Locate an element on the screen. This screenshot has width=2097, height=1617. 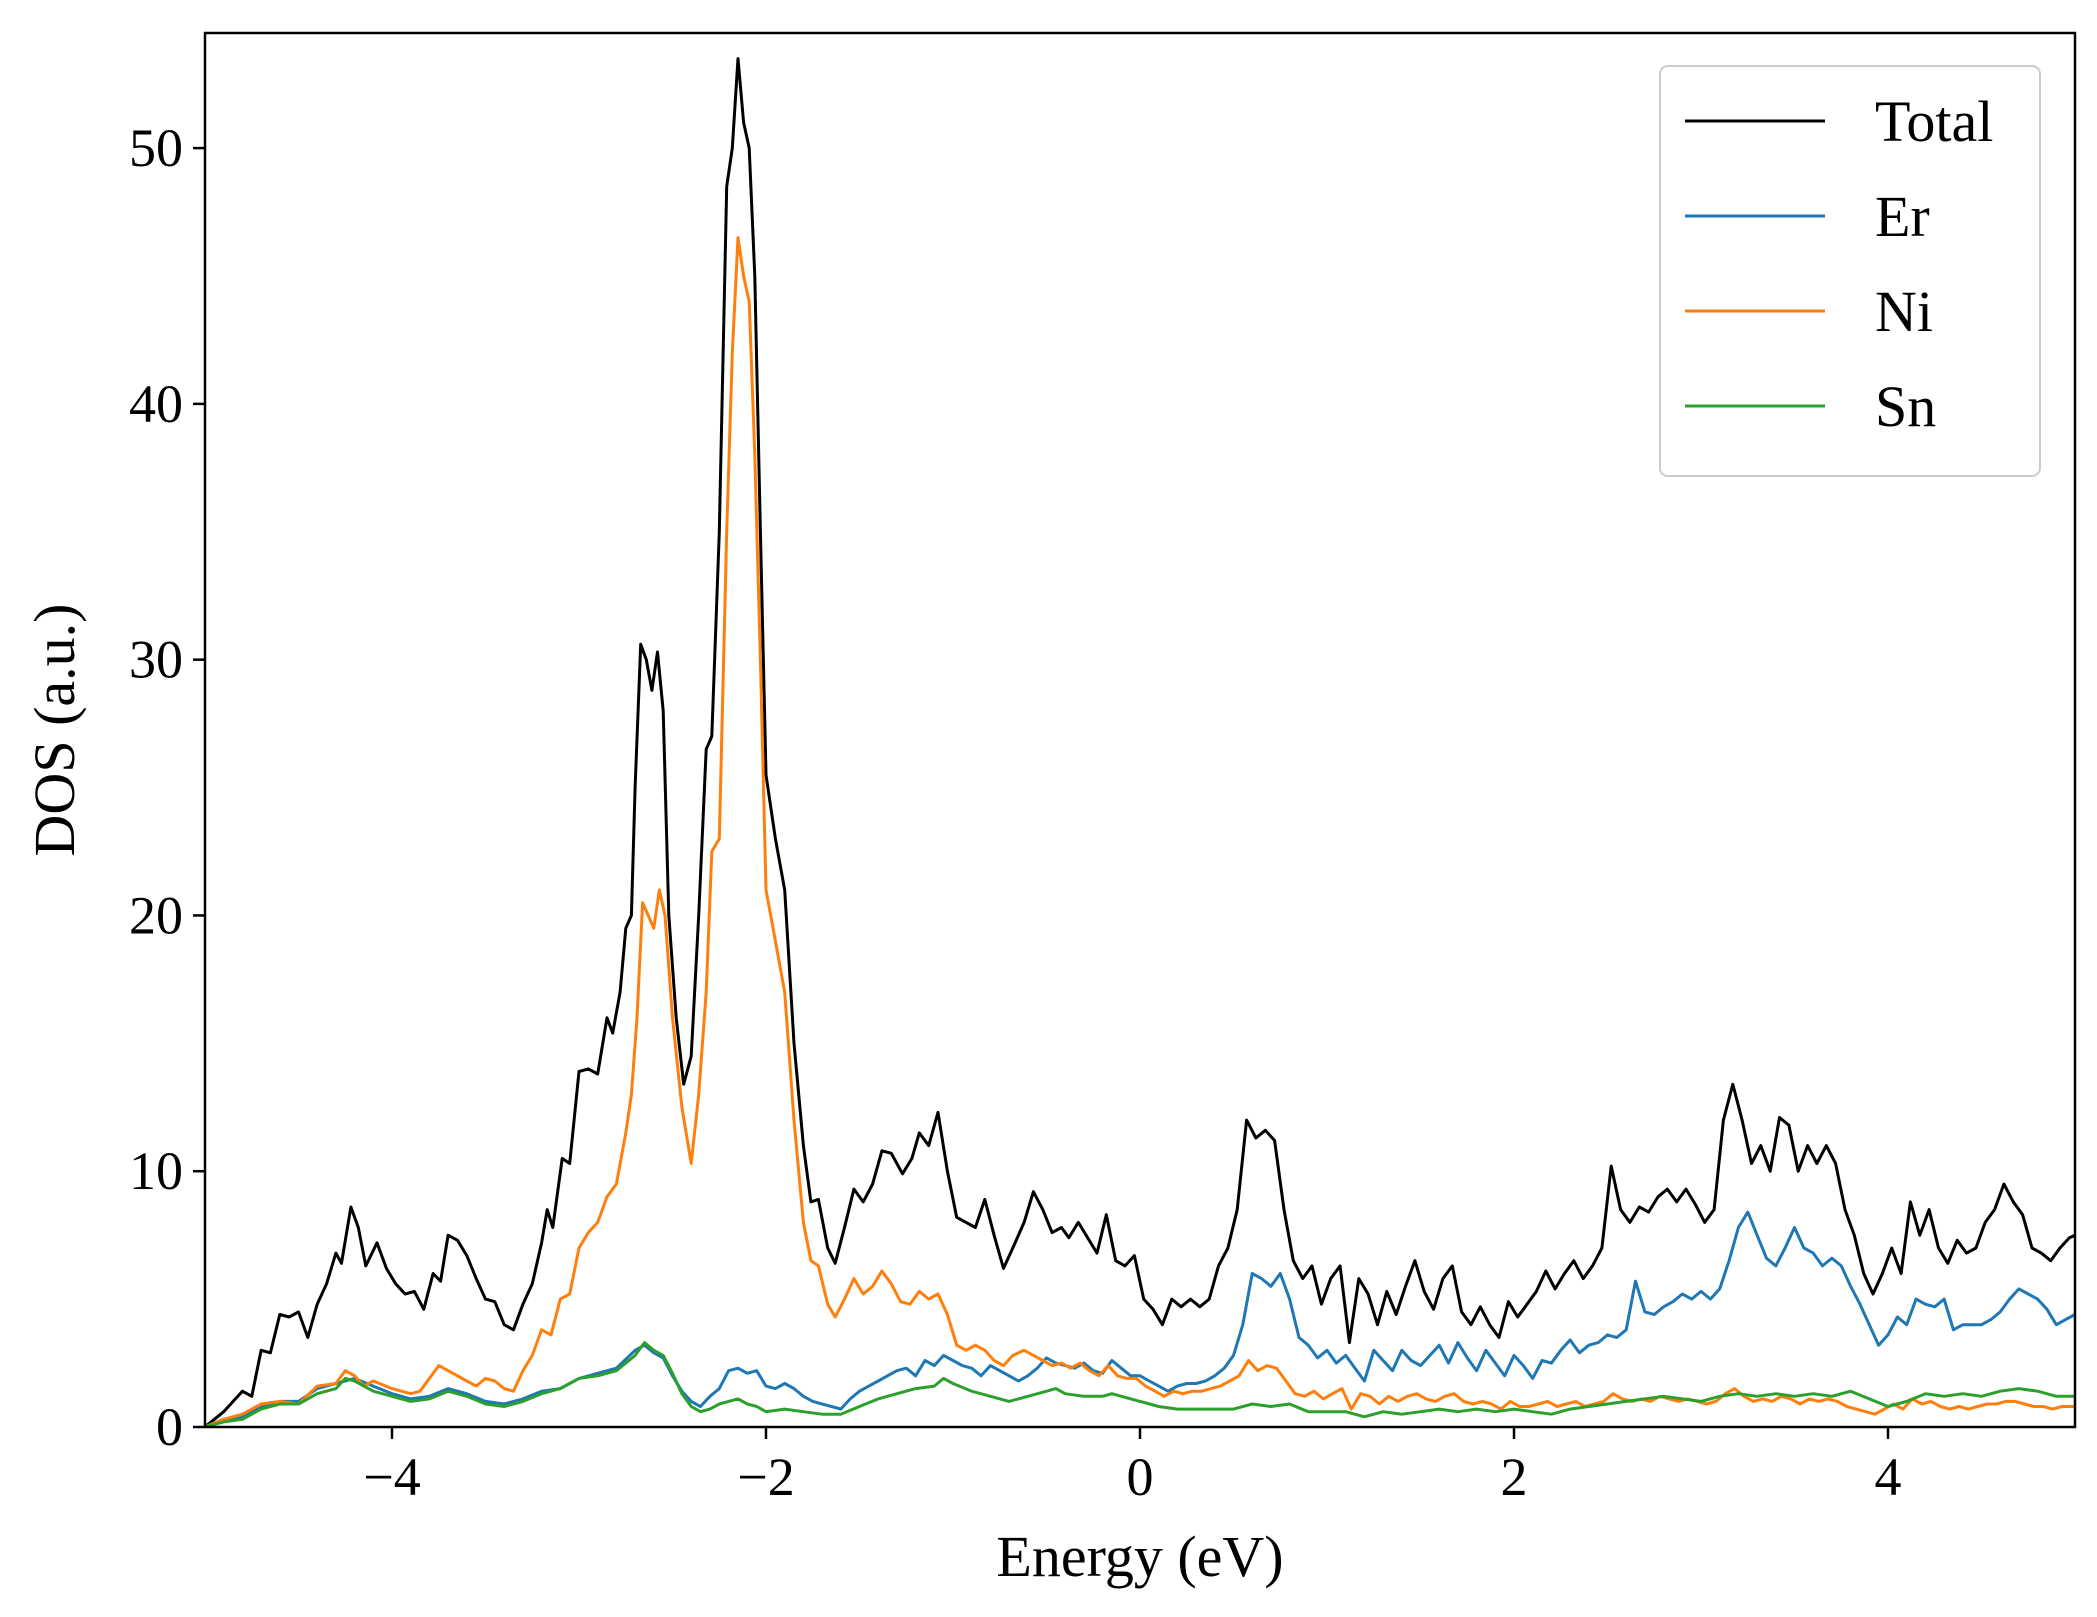
x-tick-label: −2 is located at coordinates (765, 1477).